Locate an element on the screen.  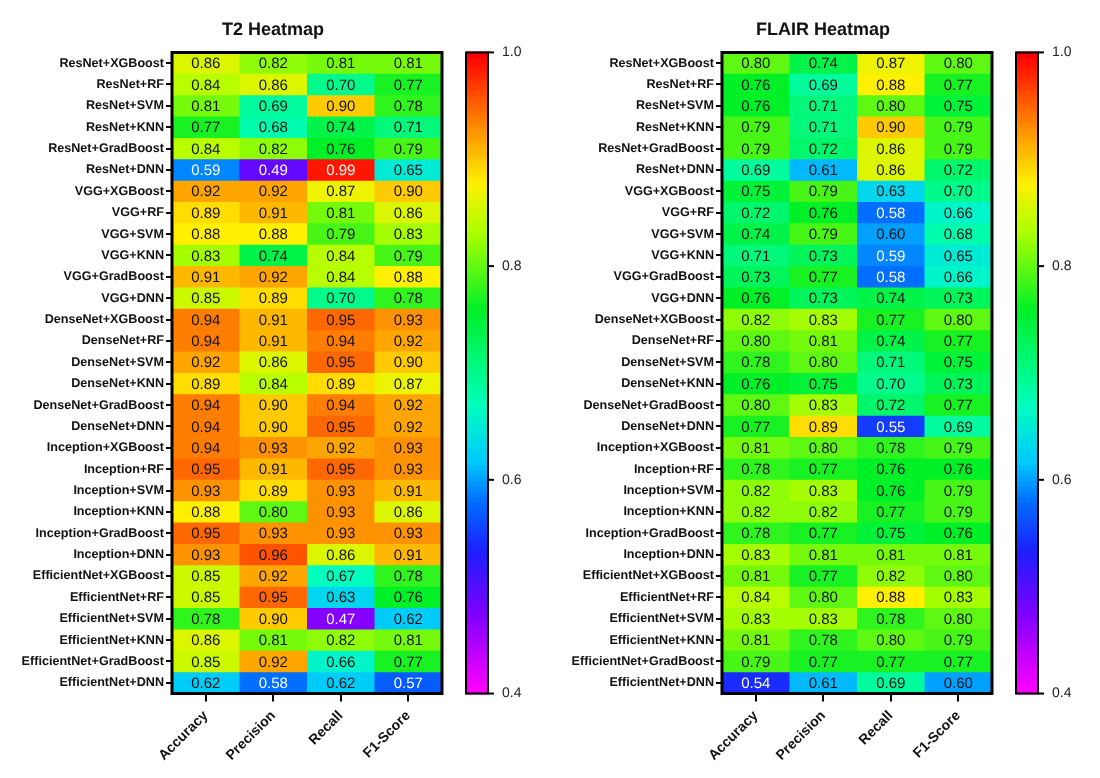
chart-title: T2 Heatmap is located at coordinates (273, 28).